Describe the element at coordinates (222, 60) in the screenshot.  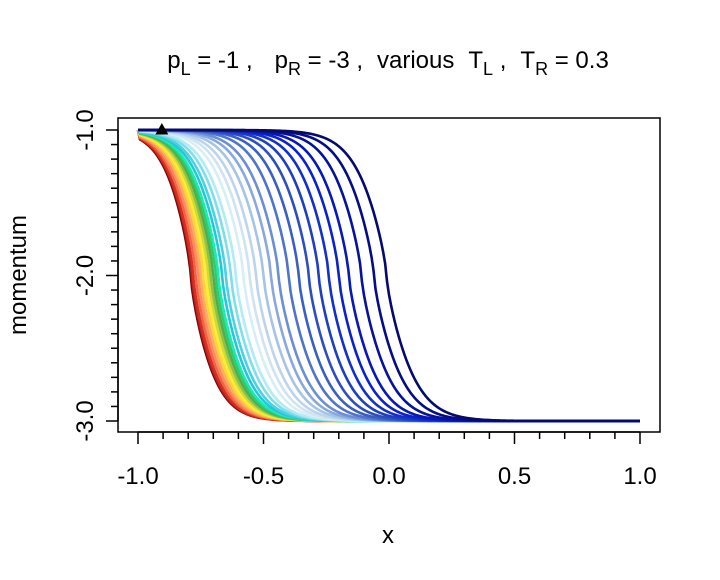
I see `title-p-left-value: = -1 ,` at that location.